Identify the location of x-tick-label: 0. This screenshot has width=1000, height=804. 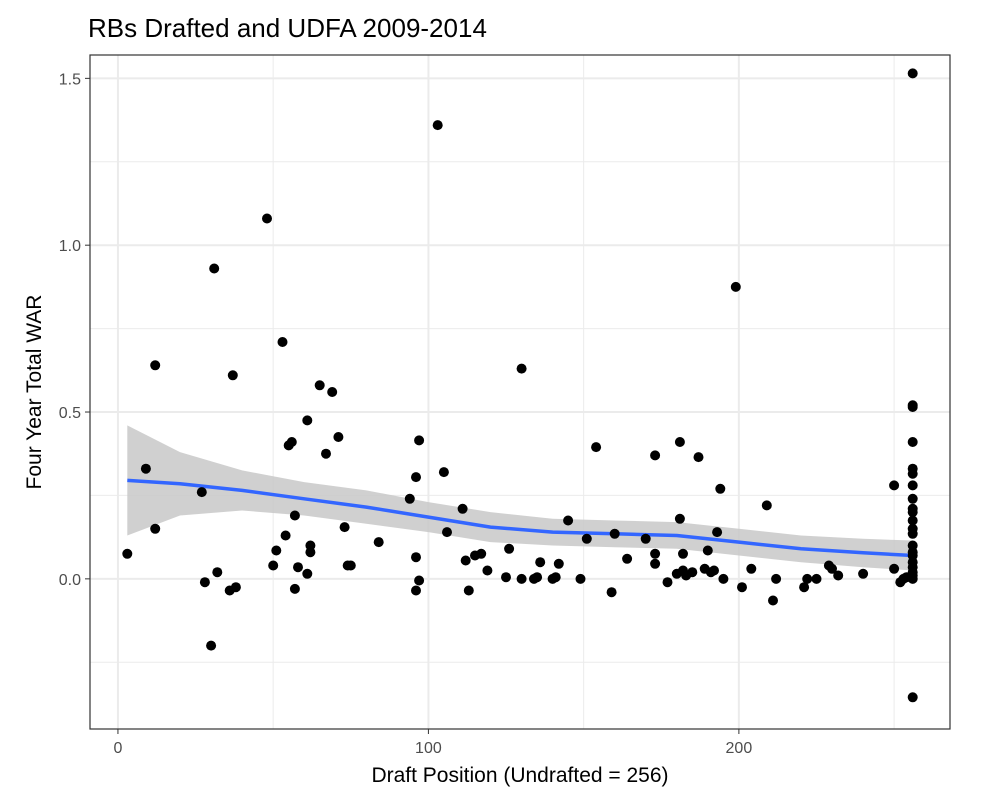
(117, 748).